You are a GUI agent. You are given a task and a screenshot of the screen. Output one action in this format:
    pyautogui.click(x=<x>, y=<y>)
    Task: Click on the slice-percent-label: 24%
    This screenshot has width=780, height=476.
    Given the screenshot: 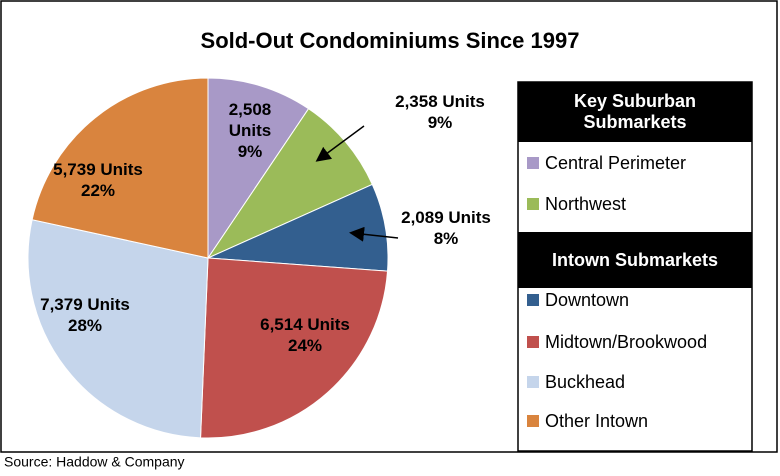 What is the action you would take?
    pyautogui.click(x=305, y=345)
    